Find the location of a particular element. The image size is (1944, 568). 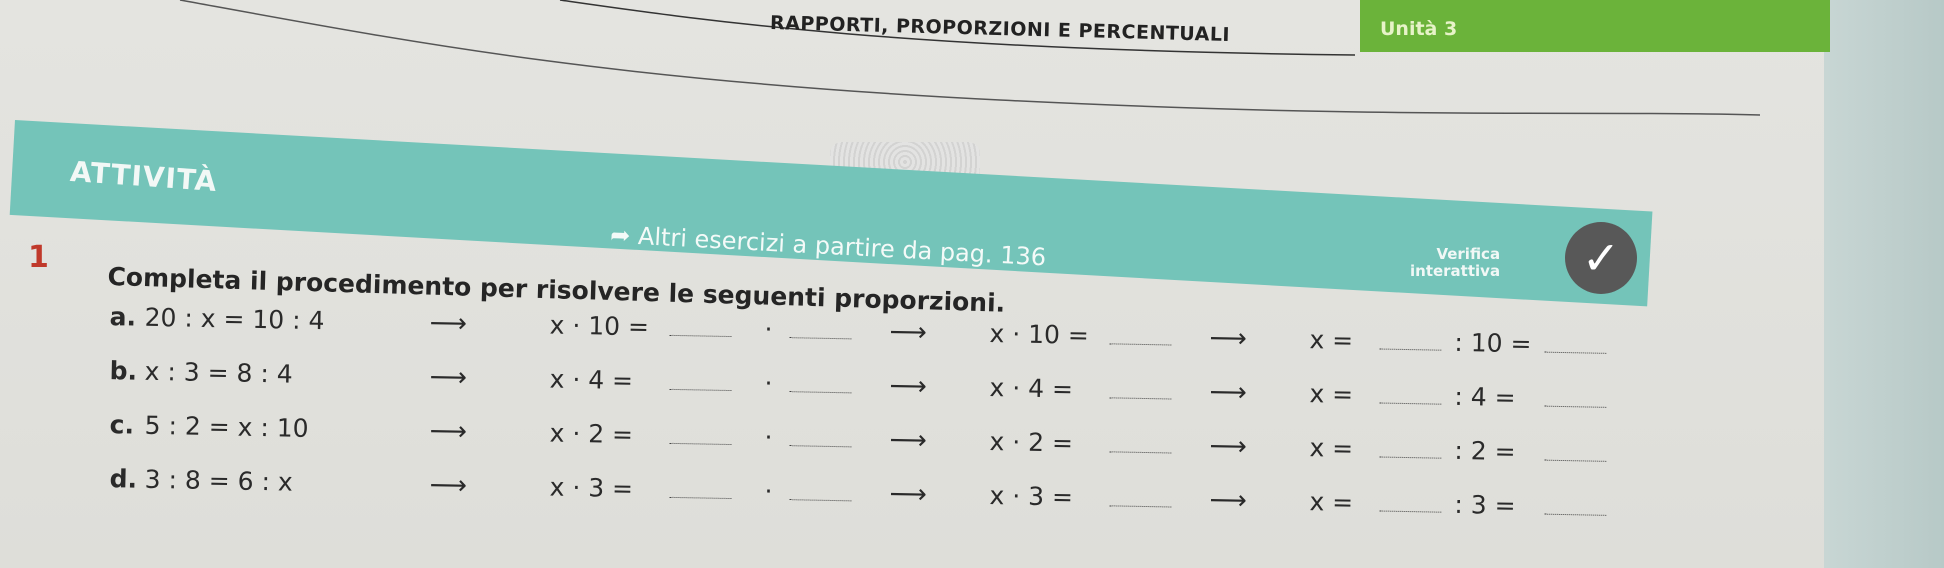

row-step1: x · 10 = is located at coordinates (599, 326).